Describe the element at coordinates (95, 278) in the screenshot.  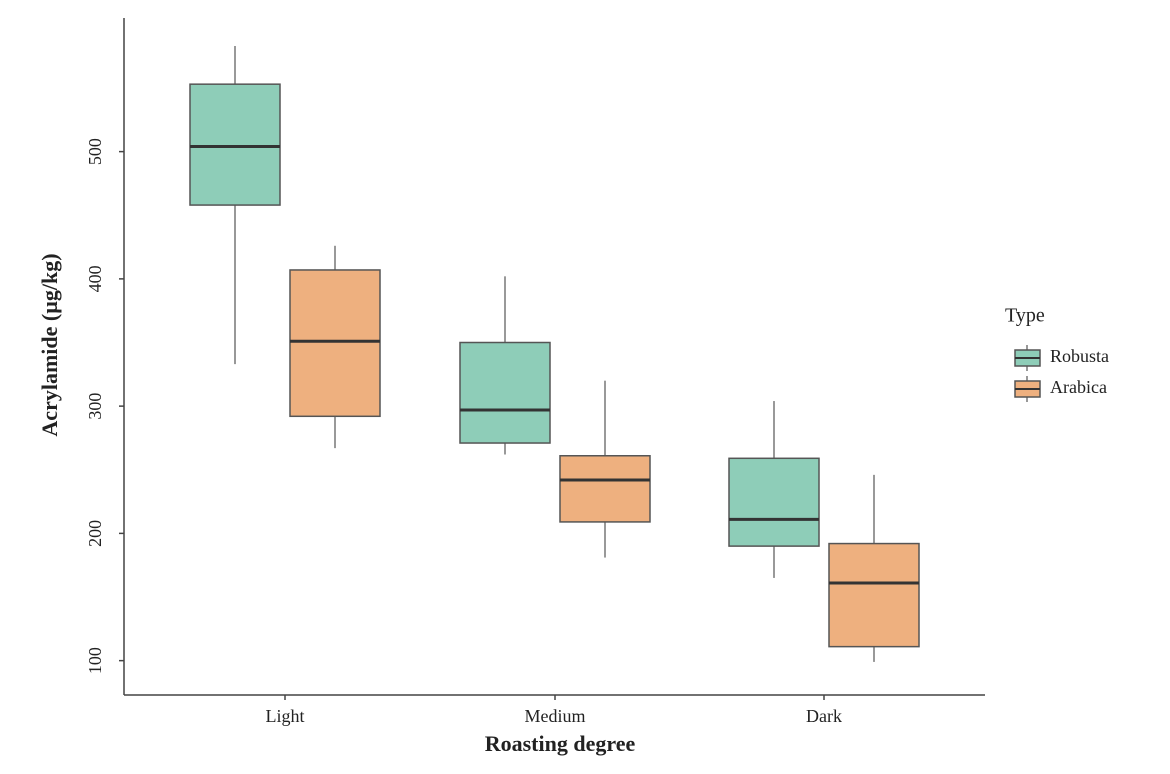
I see `y-tick-label: 400` at that location.